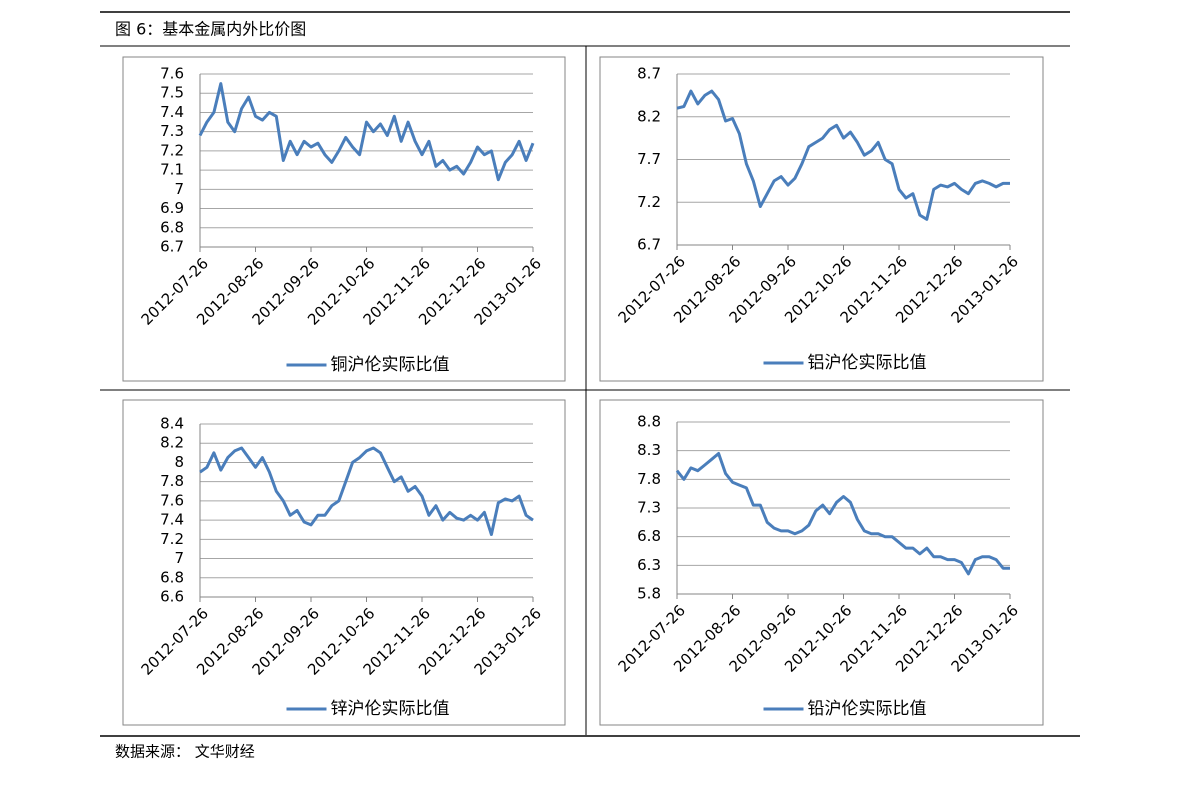 Image resolution: width=1191 pixels, height=785 pixels. What do you see at coordinates (649, 74) in the screenshot?
I see `y-tick-label: 8.7` at bounding box center [649, 74].